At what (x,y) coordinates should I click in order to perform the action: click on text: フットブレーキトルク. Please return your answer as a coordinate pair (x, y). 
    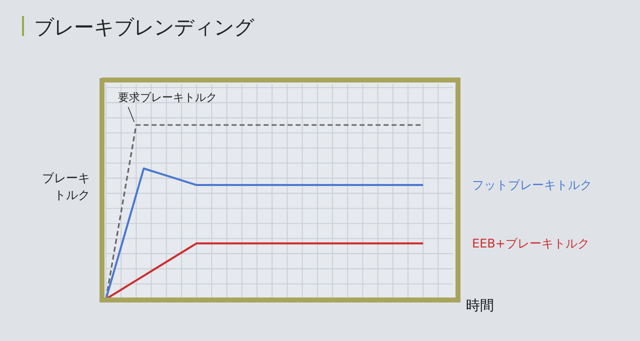
    Looking at the image, I should click on (532, 185).